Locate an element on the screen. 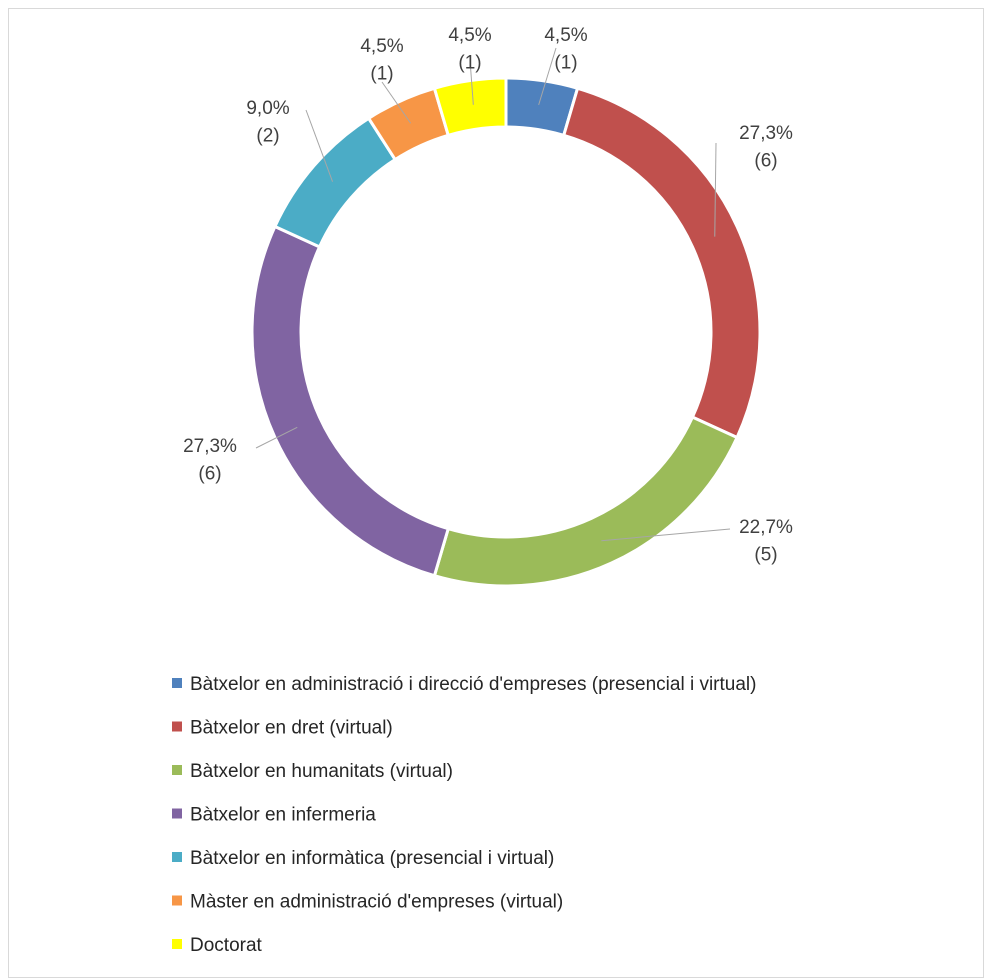 This screenshot has width=992, height=980. data-label-percent: 9,0% is located at coordinates (267, 108).